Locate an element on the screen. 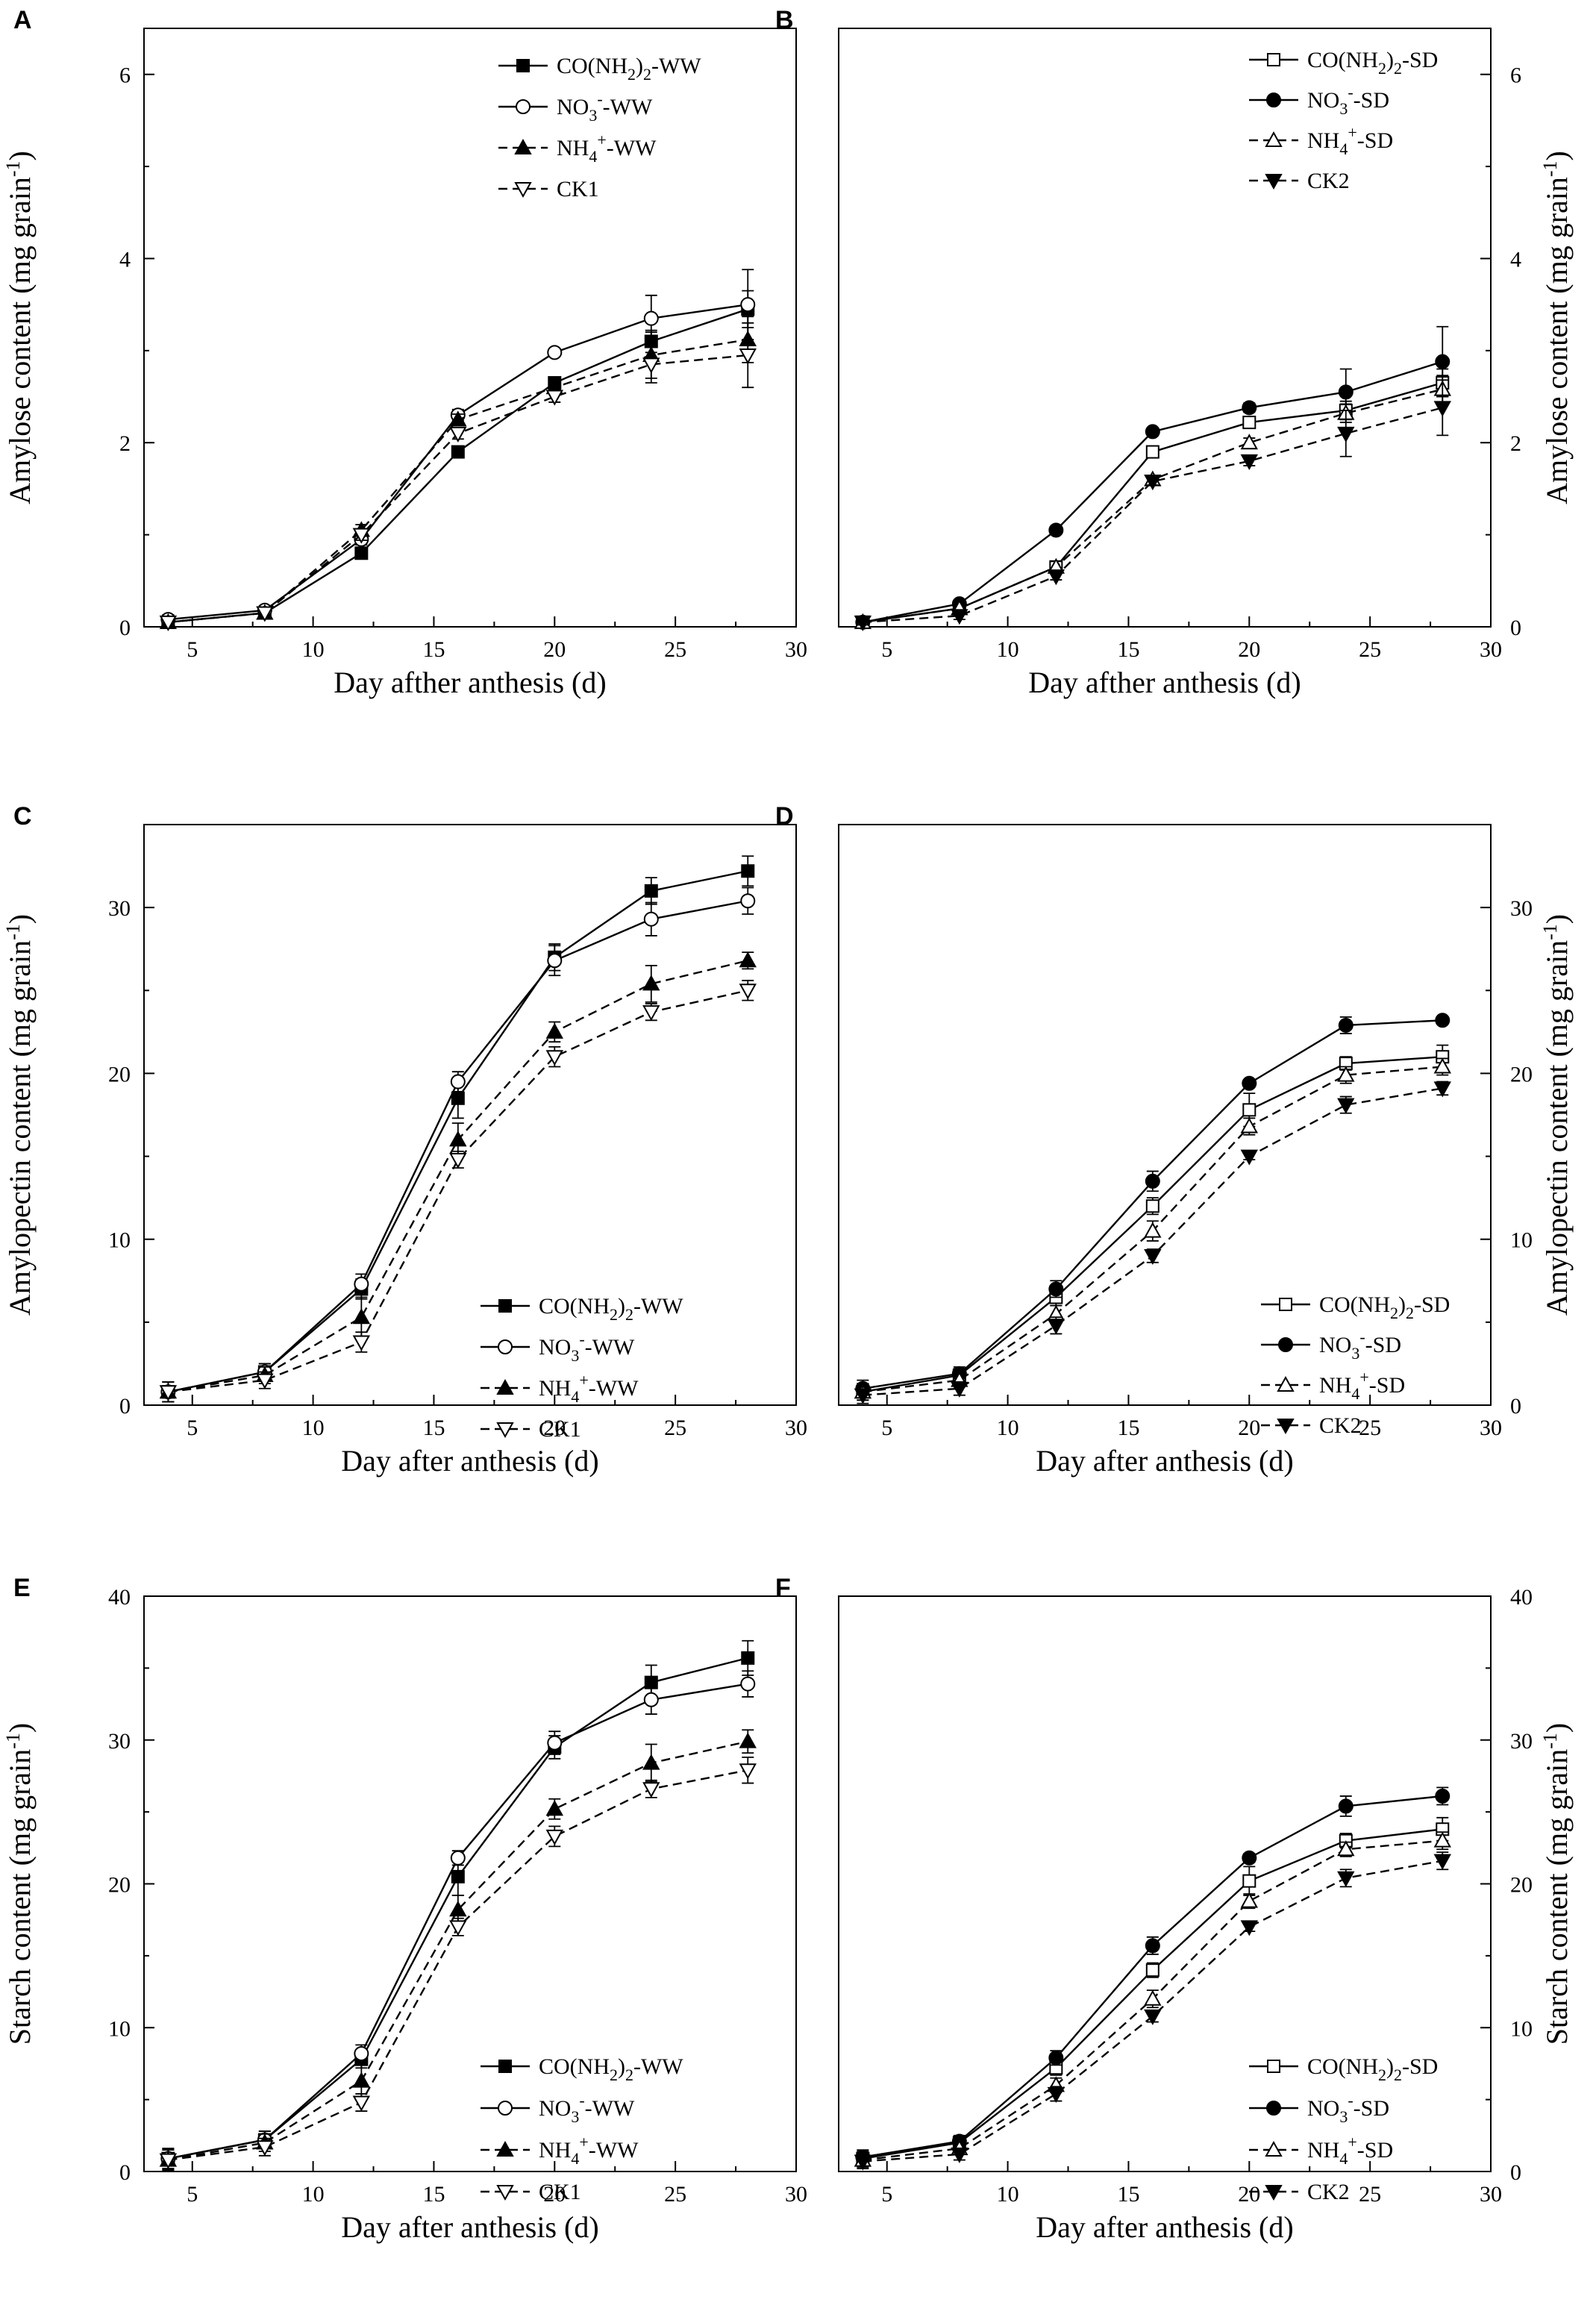  y-axis-title: Starch content (mg grain-1) is located at coordinates (19, 1884).